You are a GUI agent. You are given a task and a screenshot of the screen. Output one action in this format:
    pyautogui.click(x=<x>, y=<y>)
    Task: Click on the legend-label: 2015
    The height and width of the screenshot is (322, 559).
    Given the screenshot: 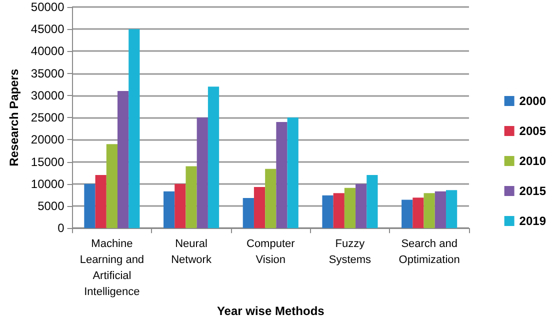 What is the action you would take?
    pyautogui.click(x=532, y=191)
    